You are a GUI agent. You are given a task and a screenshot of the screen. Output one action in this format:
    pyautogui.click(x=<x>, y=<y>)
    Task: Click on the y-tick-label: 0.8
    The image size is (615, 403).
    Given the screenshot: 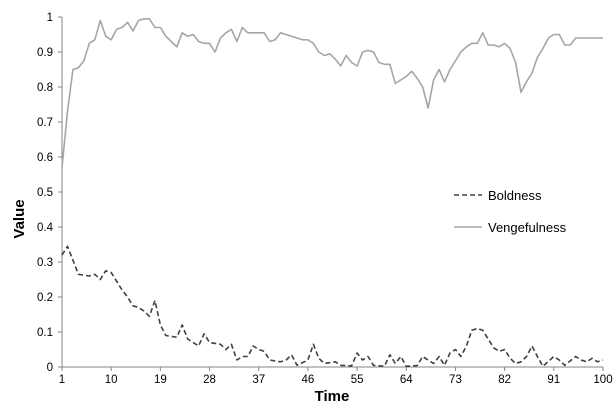 What is the action you would take?
    pyautogui.click(x=45, y=88)
    